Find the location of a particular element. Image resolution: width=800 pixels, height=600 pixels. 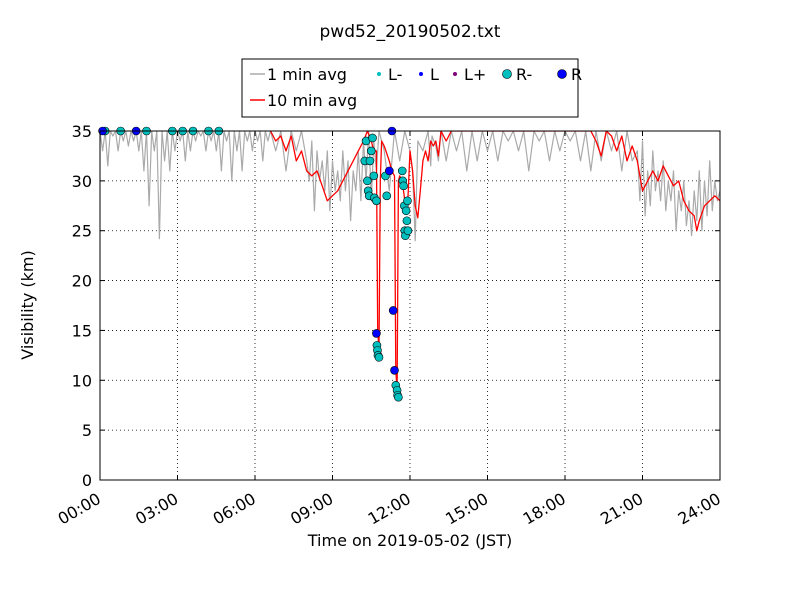

x-axis-label: Time on 2019-05-02 (JST) is located at coordinates (409, 540).